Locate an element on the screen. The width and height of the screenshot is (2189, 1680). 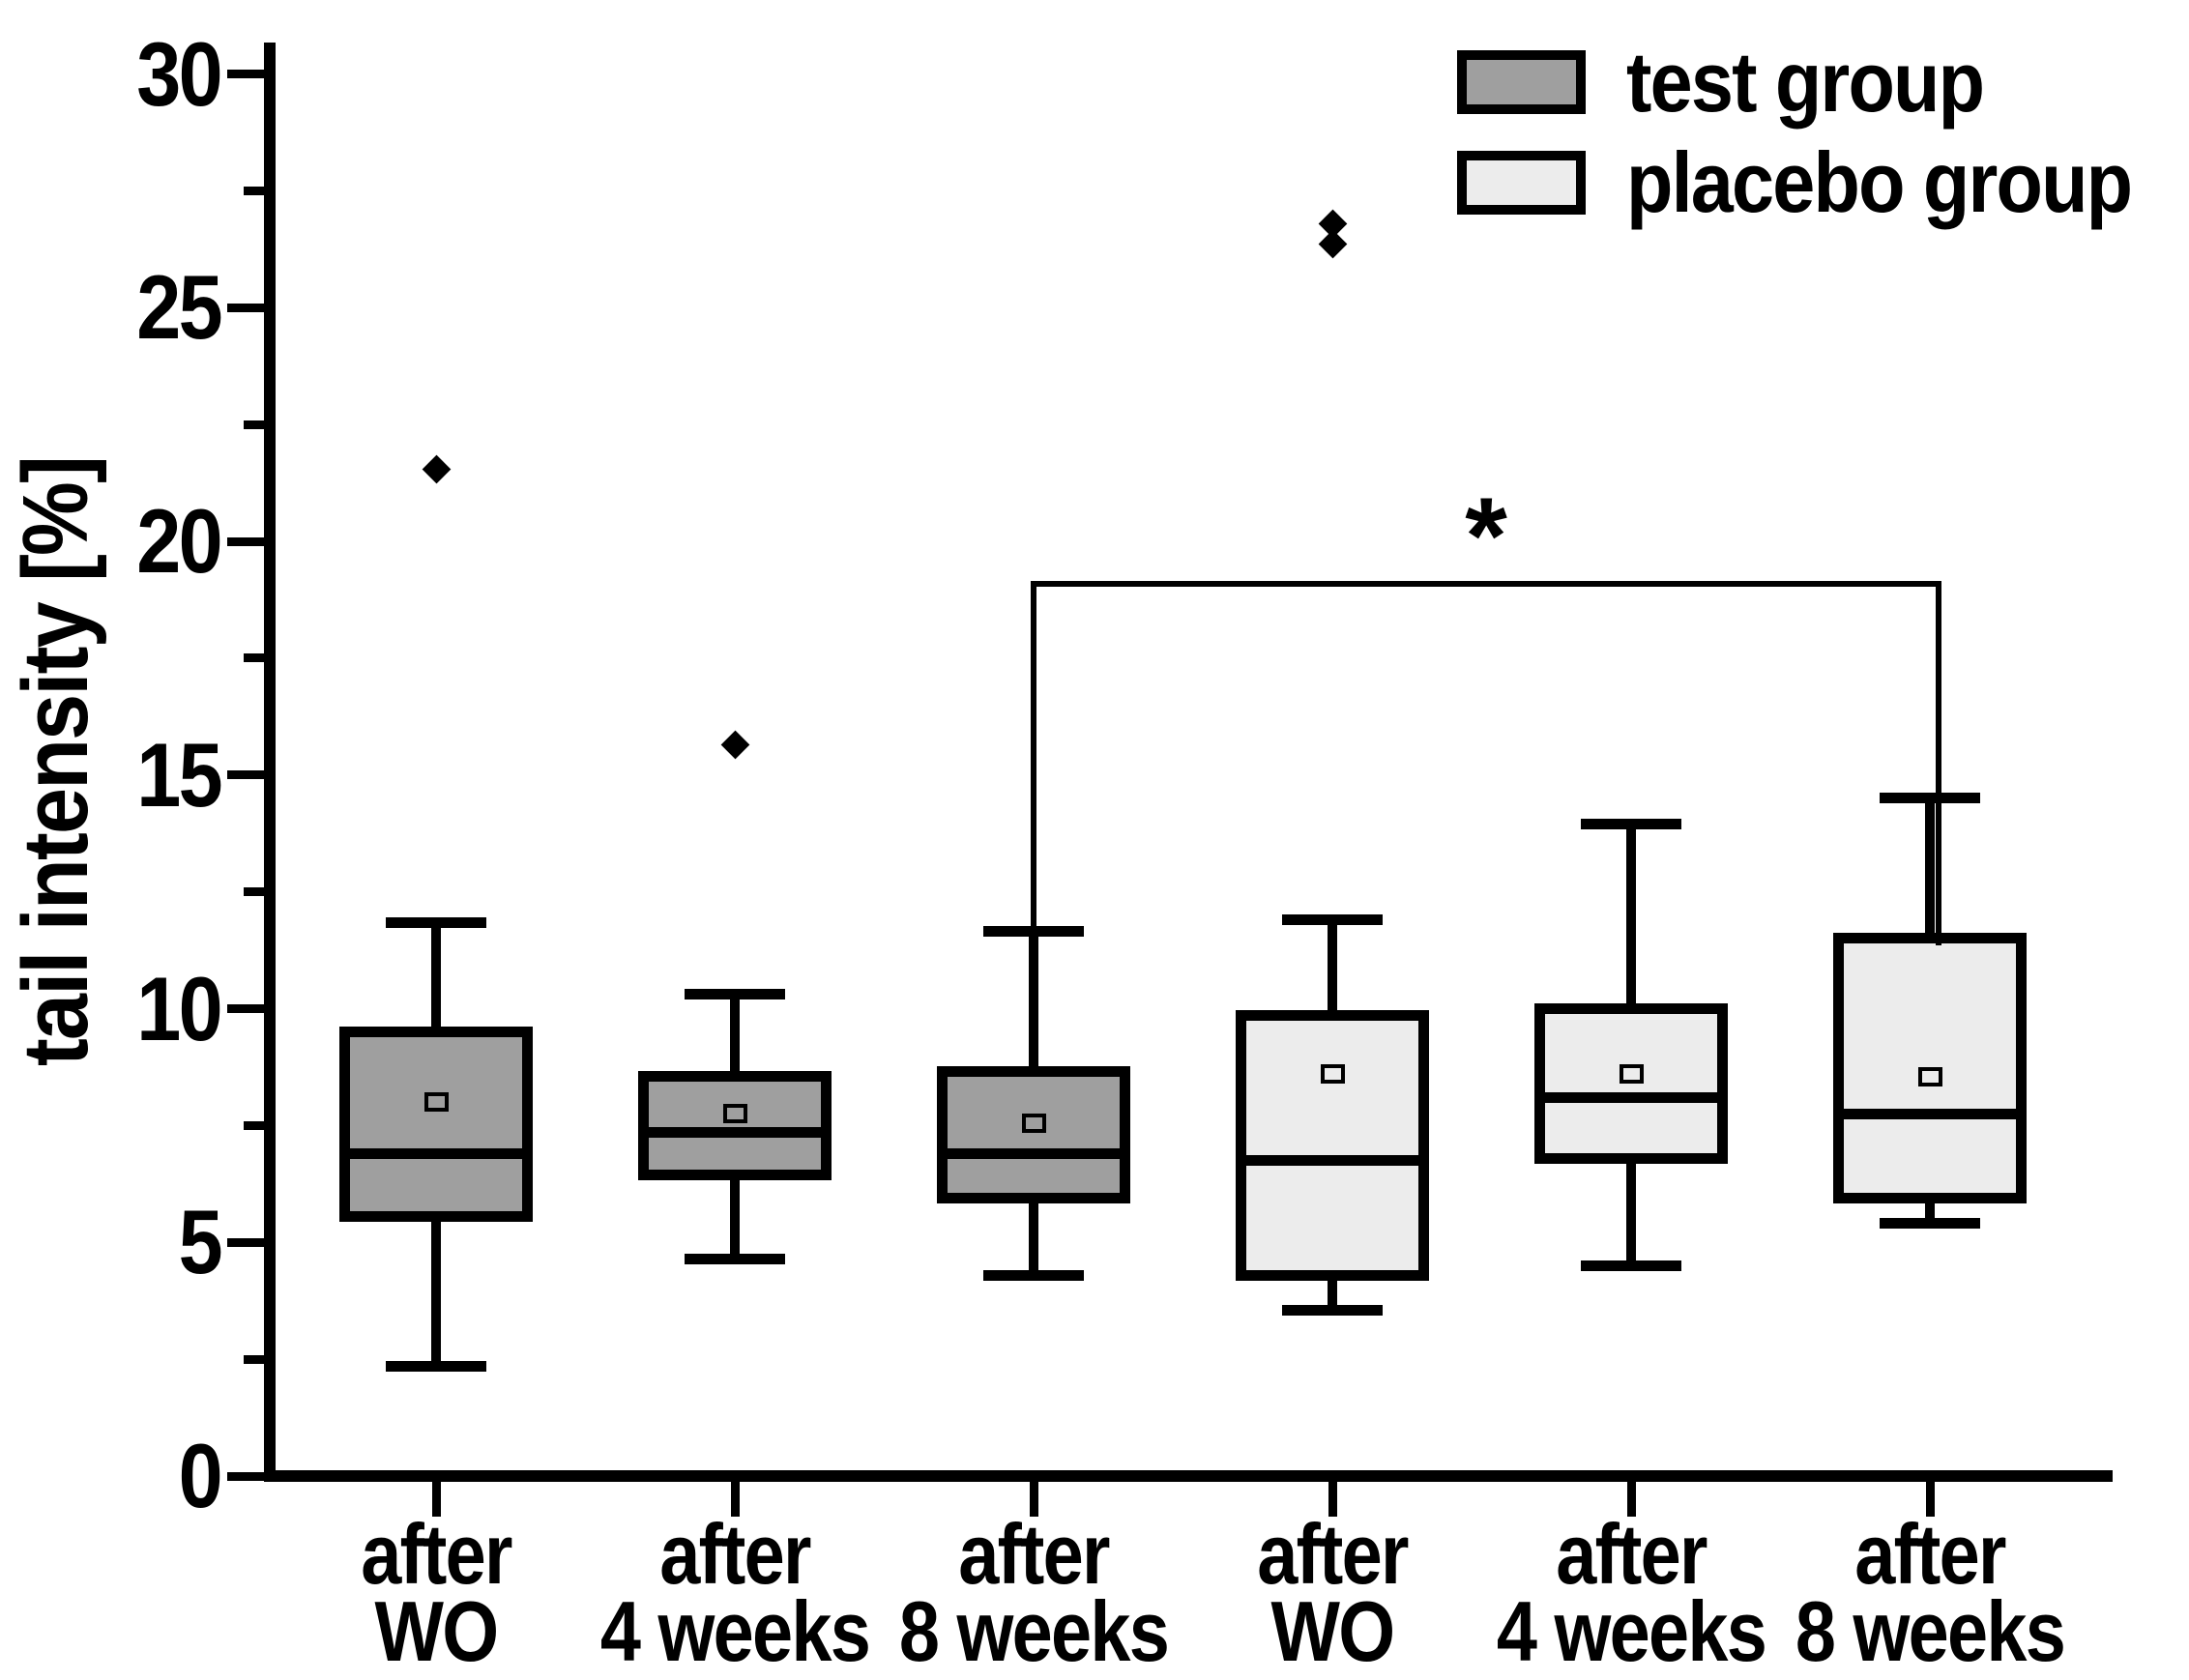
y-axis-line is located at coordinates (270, 763).